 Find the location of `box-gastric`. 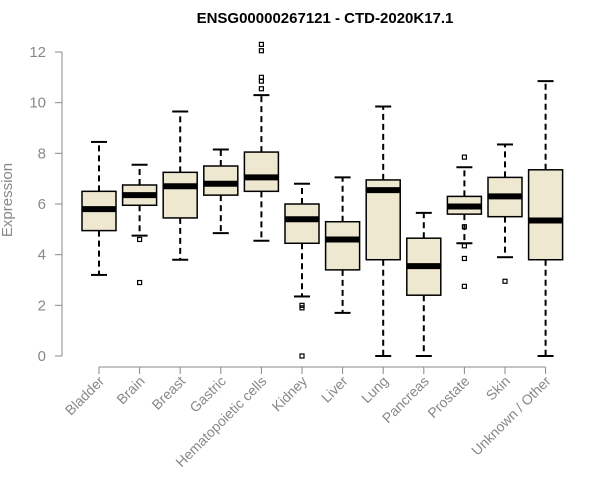

box-gastric is located at coordinates (221, 191).